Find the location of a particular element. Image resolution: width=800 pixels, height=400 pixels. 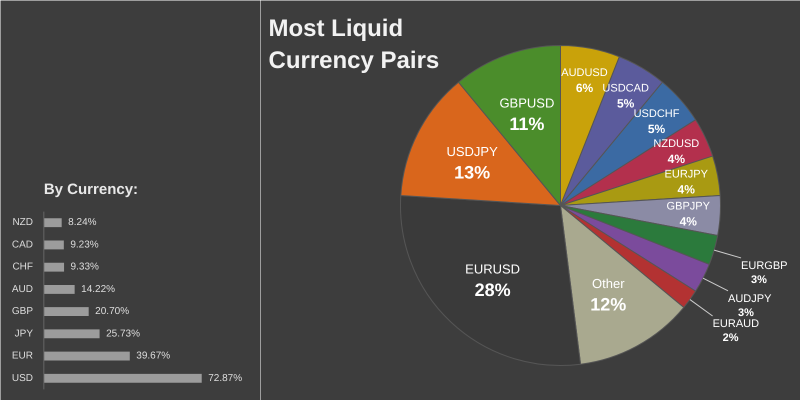

data-label: 9.33% is located at coordinates (85, 267).